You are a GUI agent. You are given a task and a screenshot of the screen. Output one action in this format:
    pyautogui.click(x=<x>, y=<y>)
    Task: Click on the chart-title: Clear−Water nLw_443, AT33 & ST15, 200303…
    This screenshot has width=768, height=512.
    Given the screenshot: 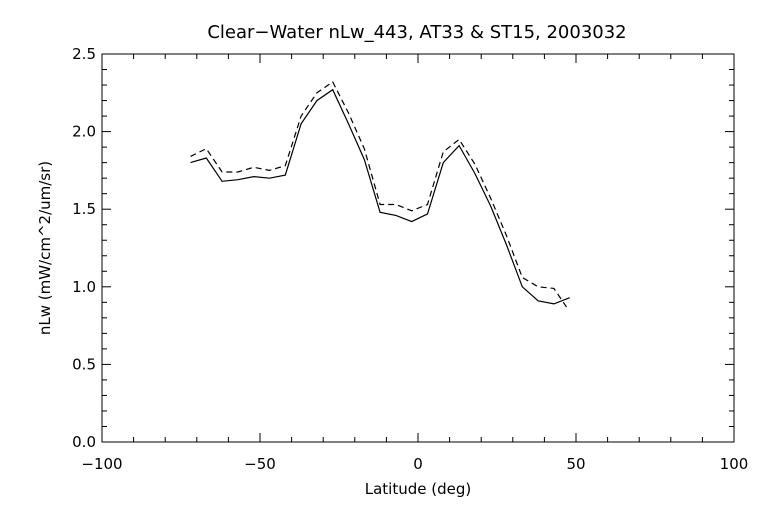 What is the action you would take?
    pyautogui.click(x=416, y=32)
    